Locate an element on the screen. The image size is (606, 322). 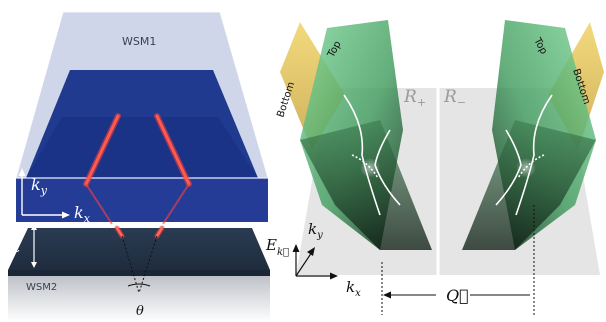
wsm2-slab-edge is located at coordinates (139, 273).